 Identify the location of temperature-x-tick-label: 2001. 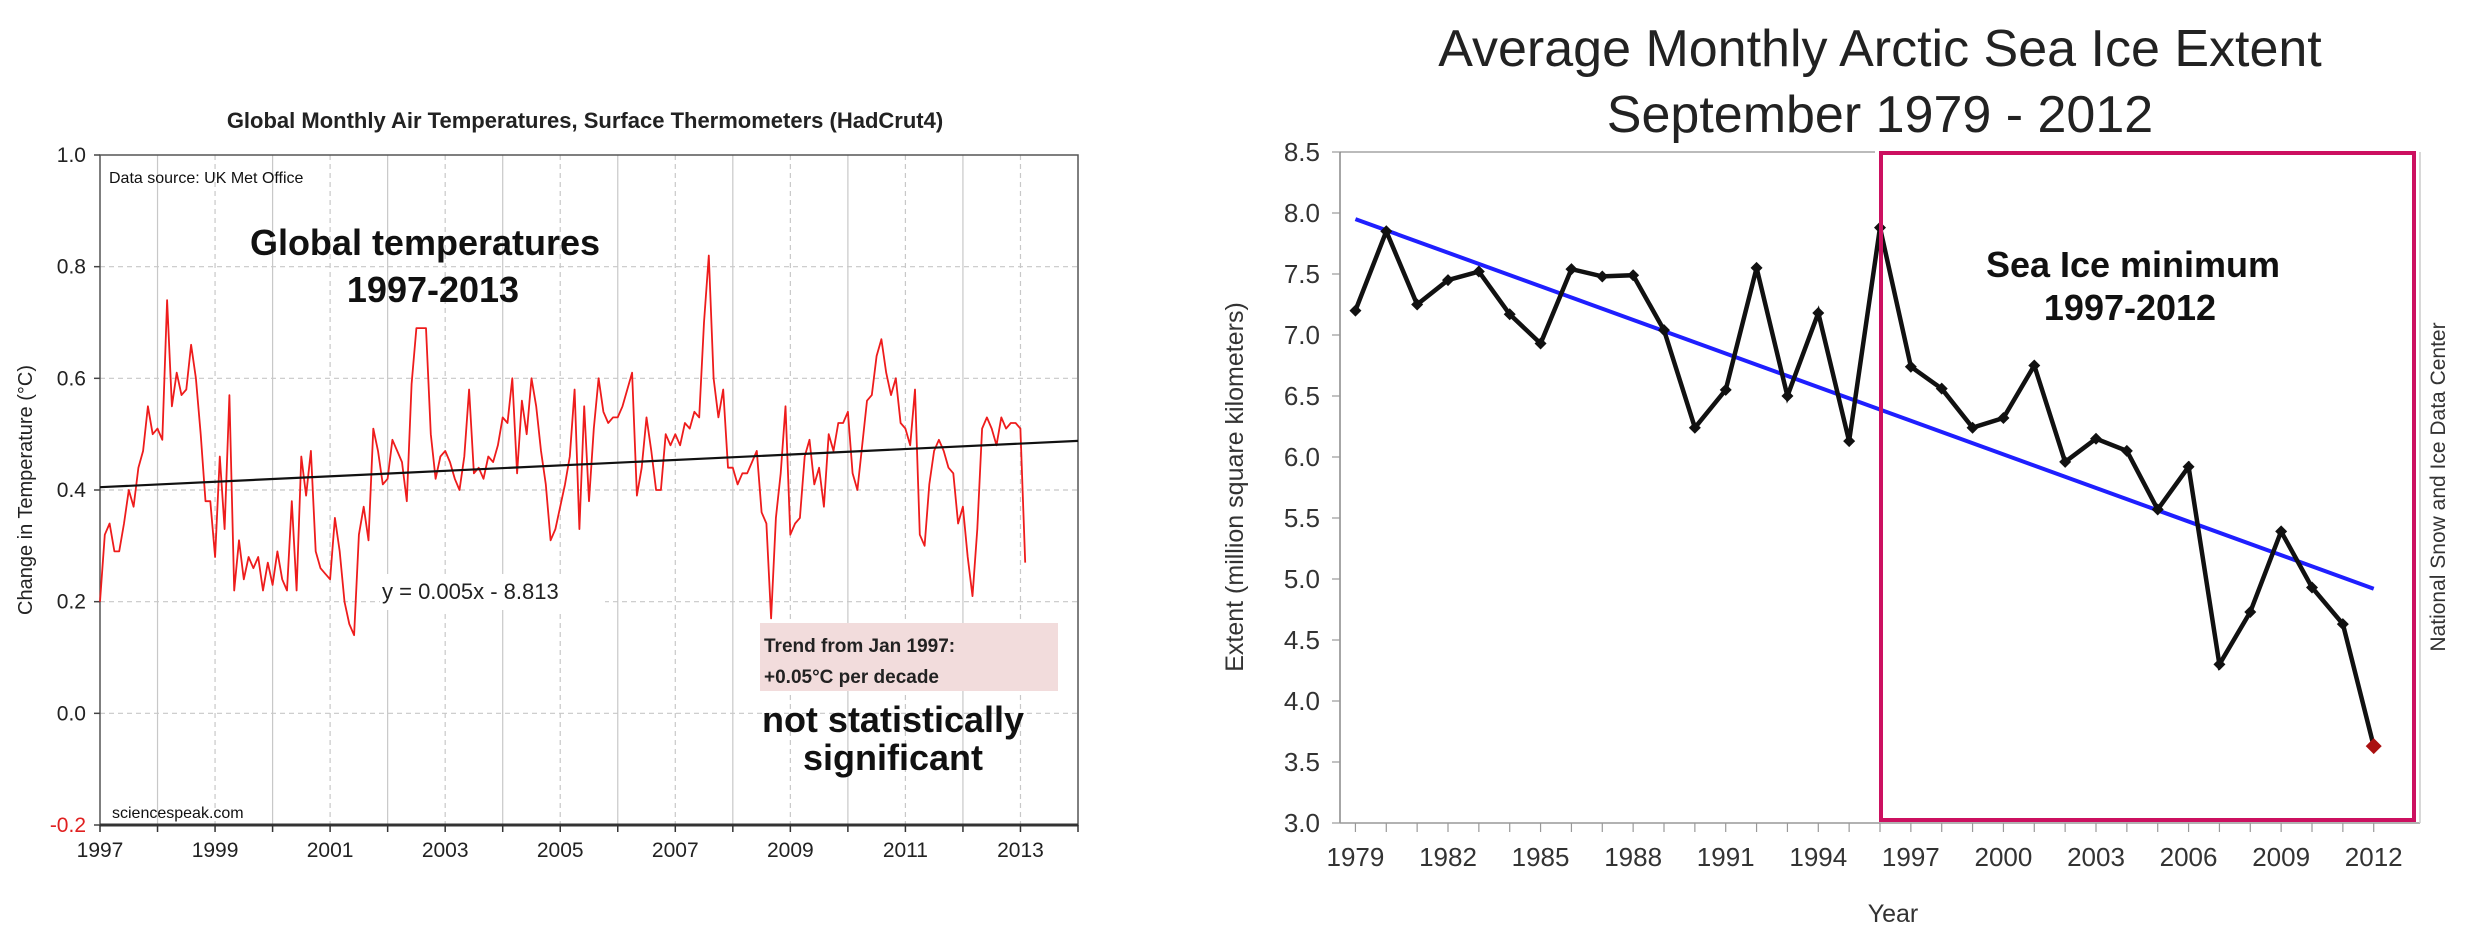
(330, 850).